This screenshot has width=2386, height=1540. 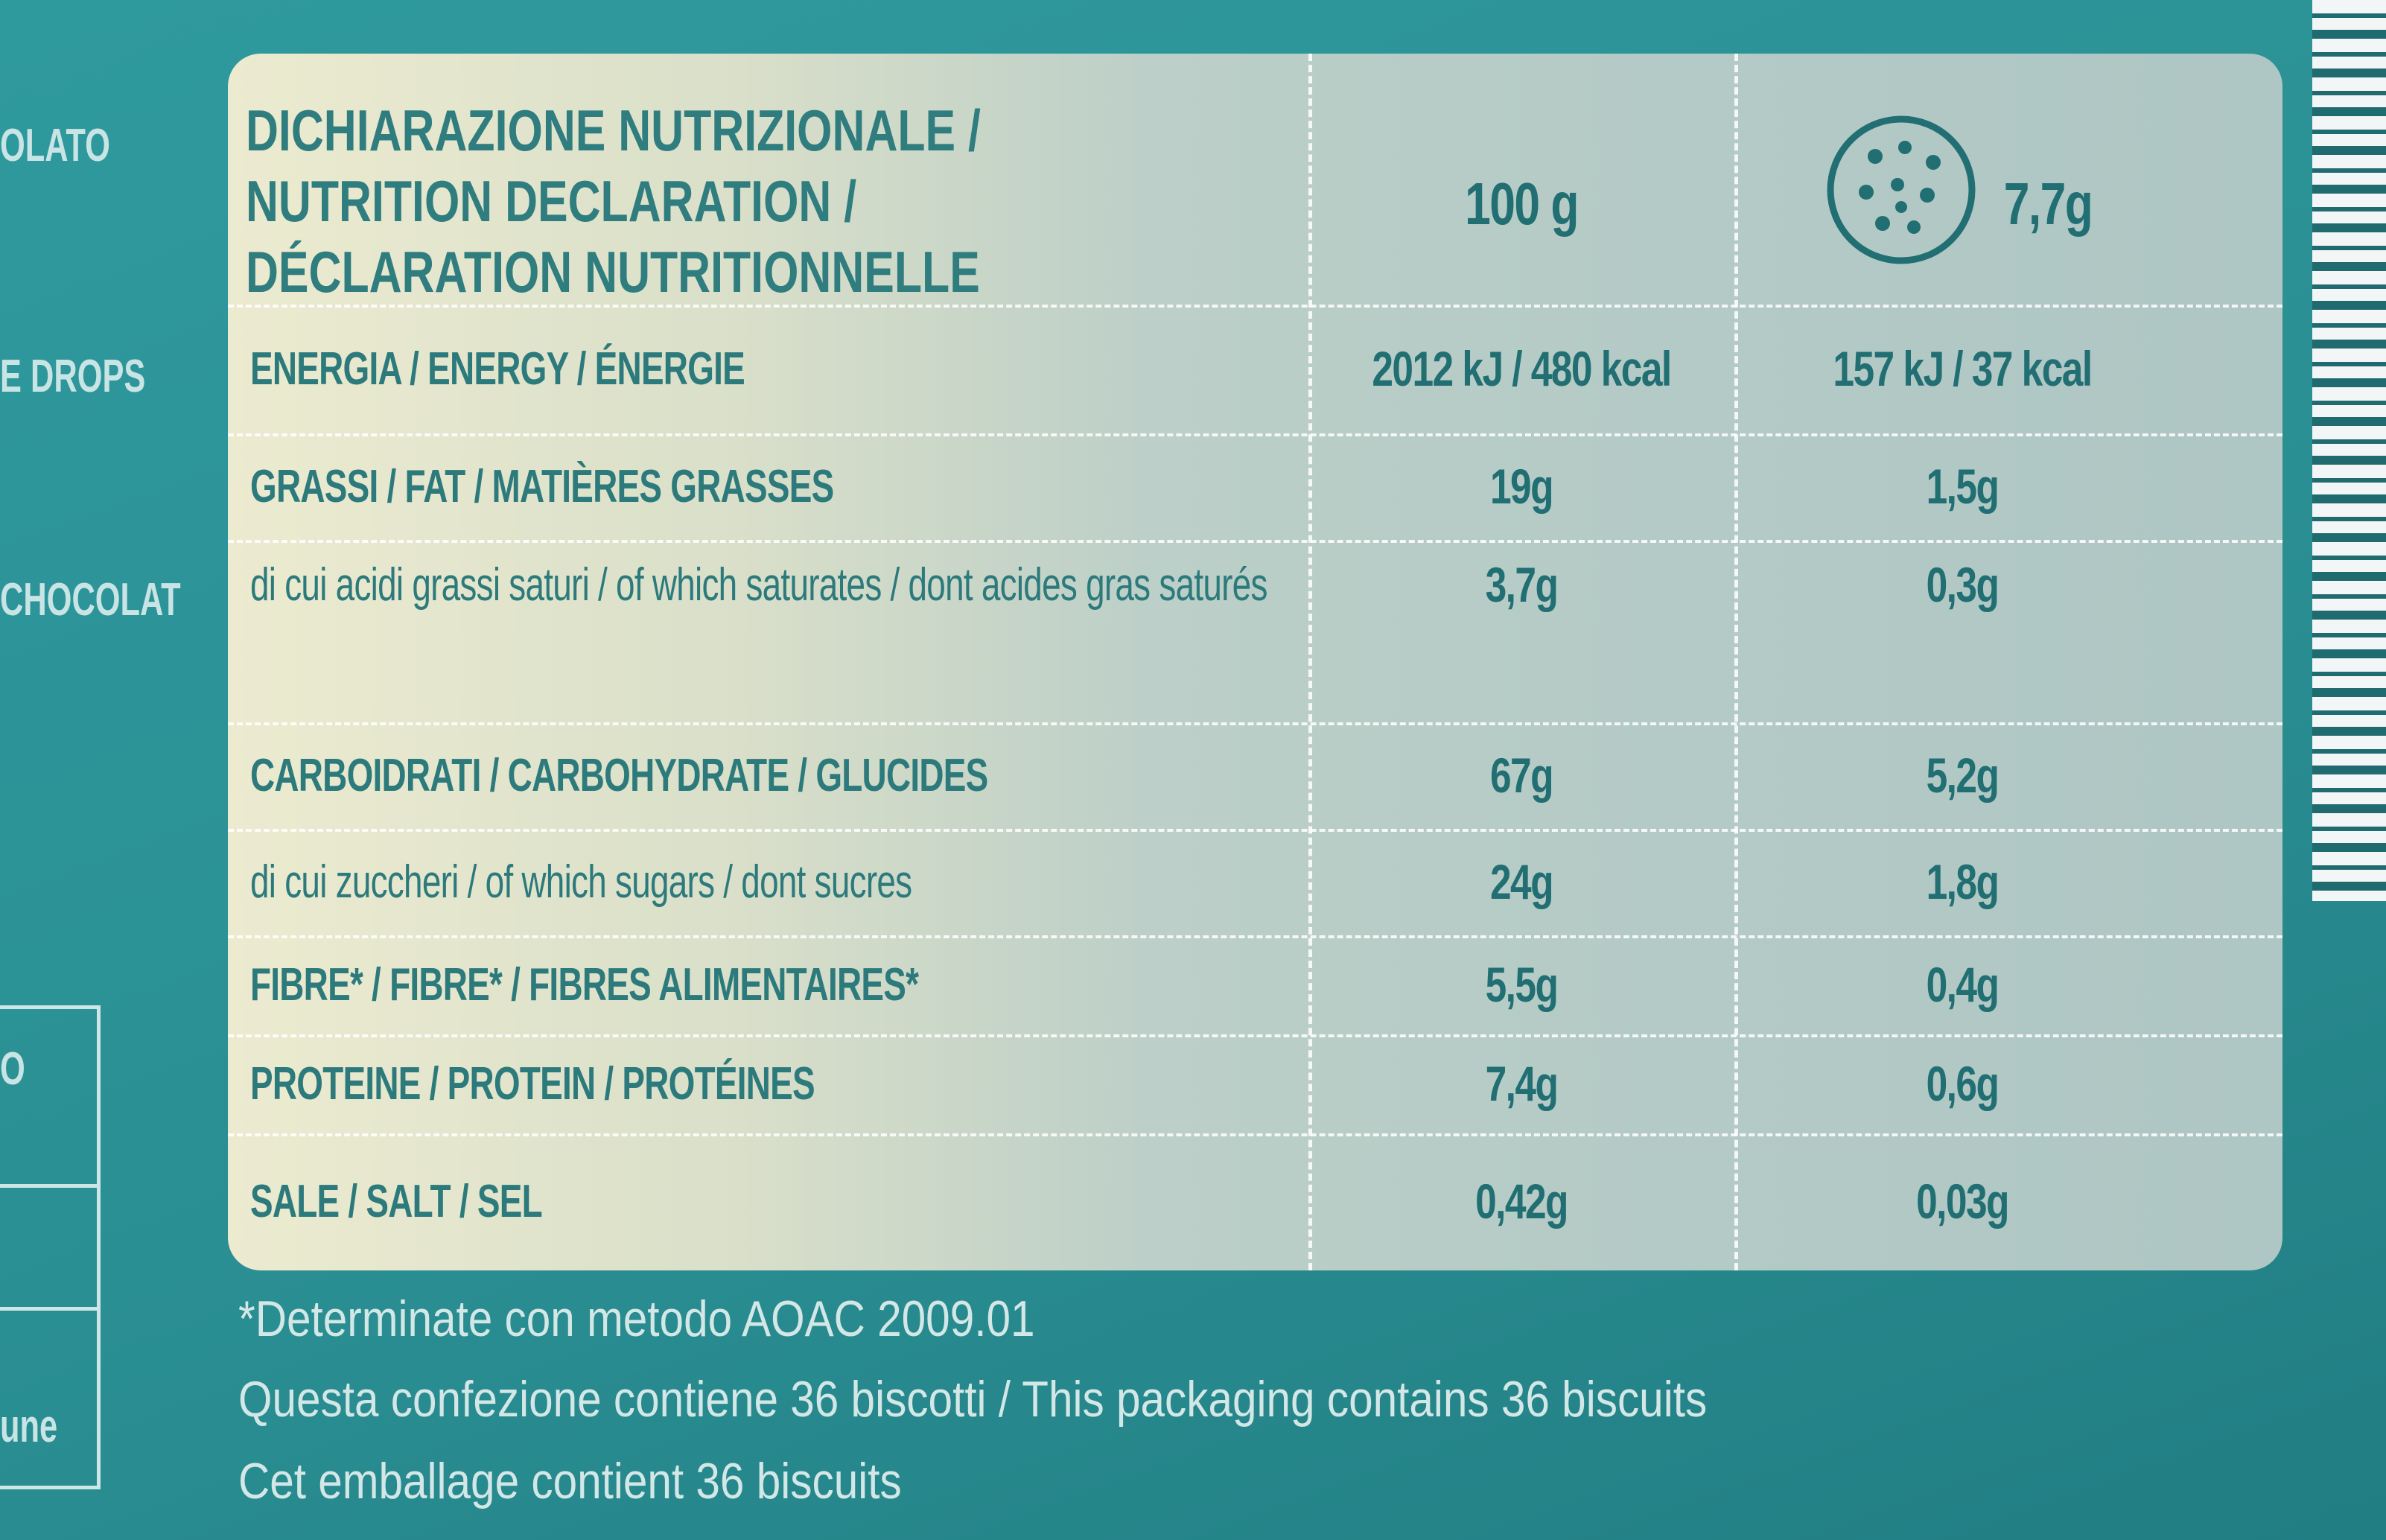 I want to click on nutrient-label: GRASSI / FAT / MATIÈRES GRASSES, so click(x=542, y=486).